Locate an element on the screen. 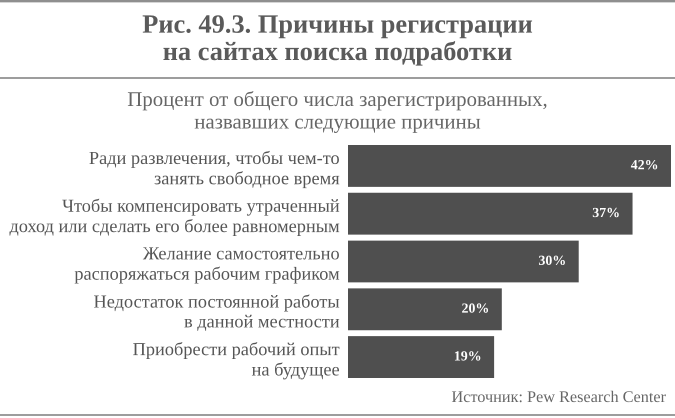  y-tick-label: Чтобы компенсировать утраченный доход или сделать его более равномерным is located at coordinates (174, 217).